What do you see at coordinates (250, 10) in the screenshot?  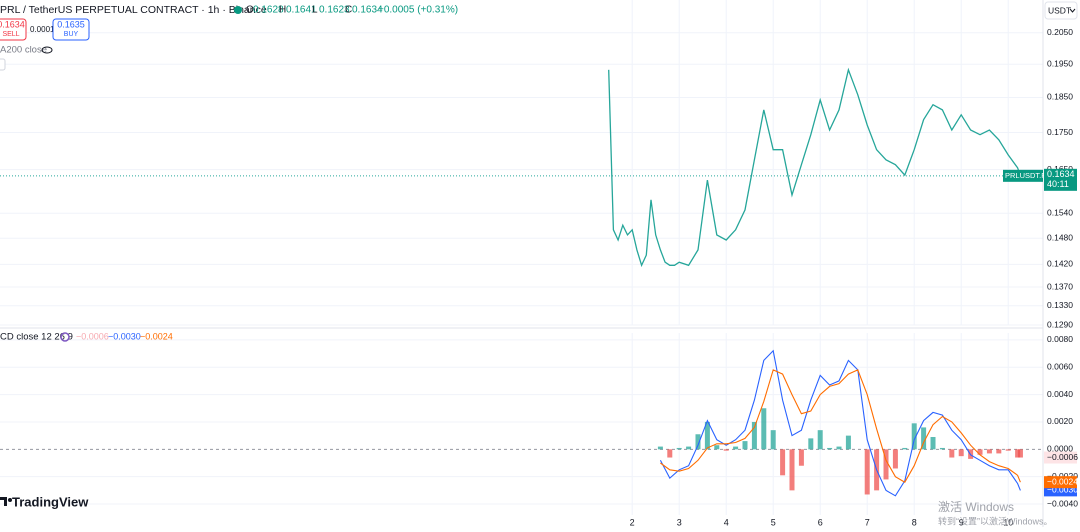 I see `ohlc-label: O` at bounding box center [250, 10].